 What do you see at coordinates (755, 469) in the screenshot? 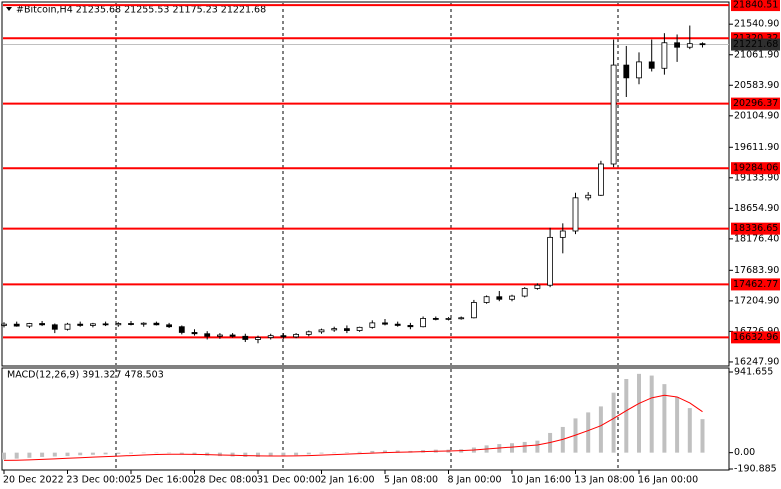
I see `y-tick-label: -190.885` at bounding box center [755, 469].